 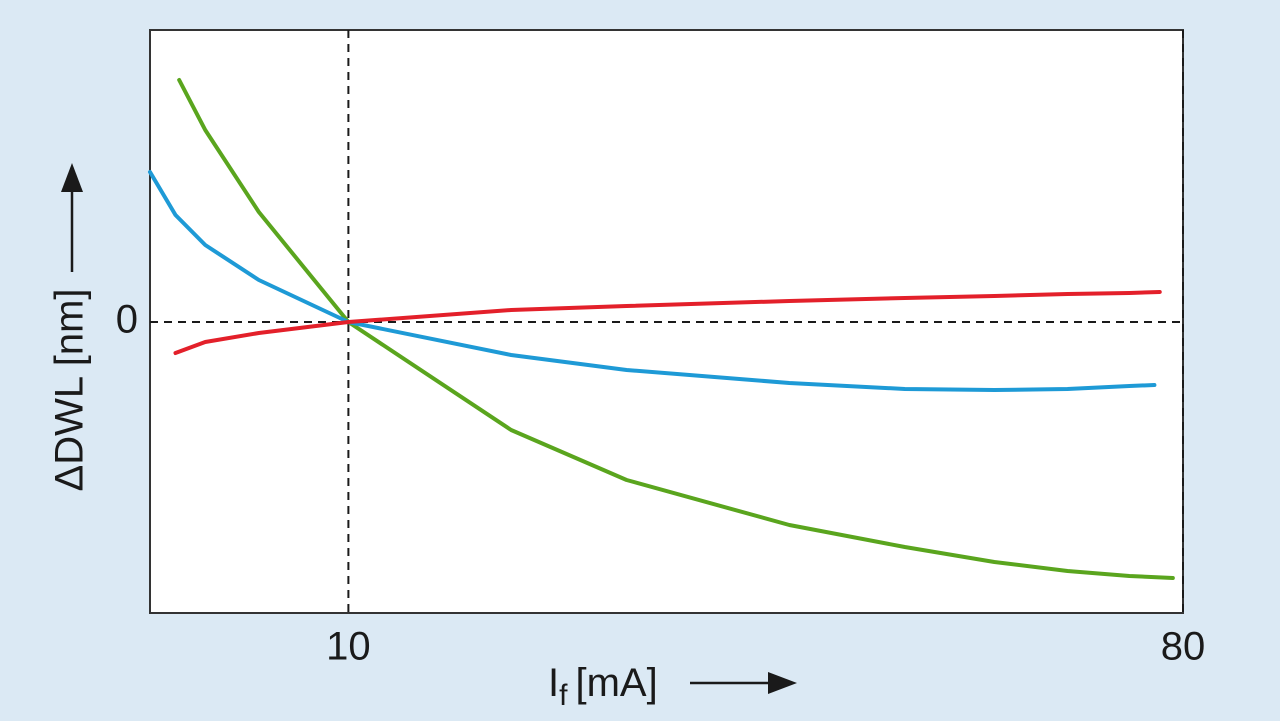 What do you see at coordinates (782, 683) in the screenshot?
I see `x-axis-arrowhead` at bounding box center [782, 683].